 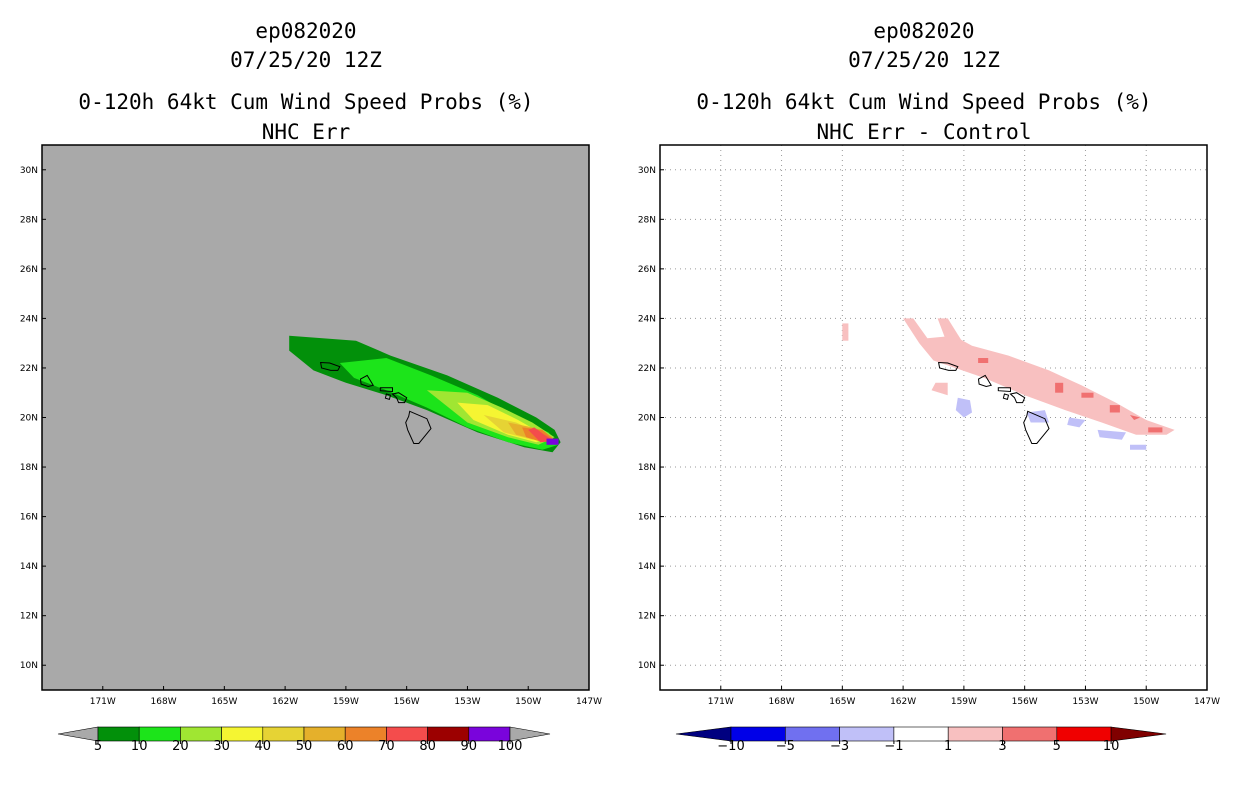 What do you see at coordinates (306, 132) in the screenshot?
I see `chart-title-line-4: NHC Err` at bounding box center [306, 132].